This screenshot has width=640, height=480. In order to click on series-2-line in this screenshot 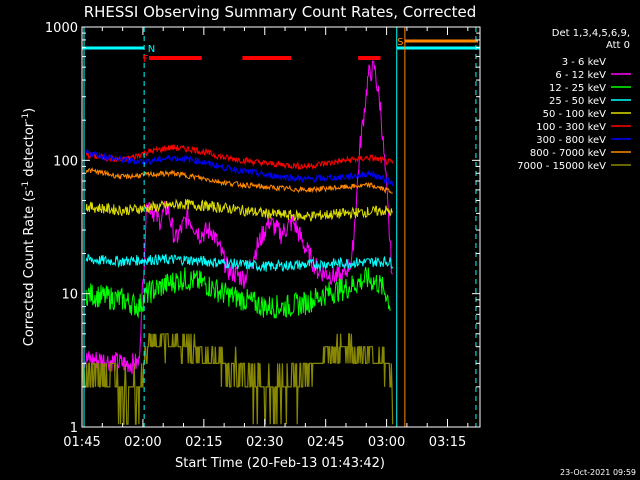, I will do `click(238, 293)`.